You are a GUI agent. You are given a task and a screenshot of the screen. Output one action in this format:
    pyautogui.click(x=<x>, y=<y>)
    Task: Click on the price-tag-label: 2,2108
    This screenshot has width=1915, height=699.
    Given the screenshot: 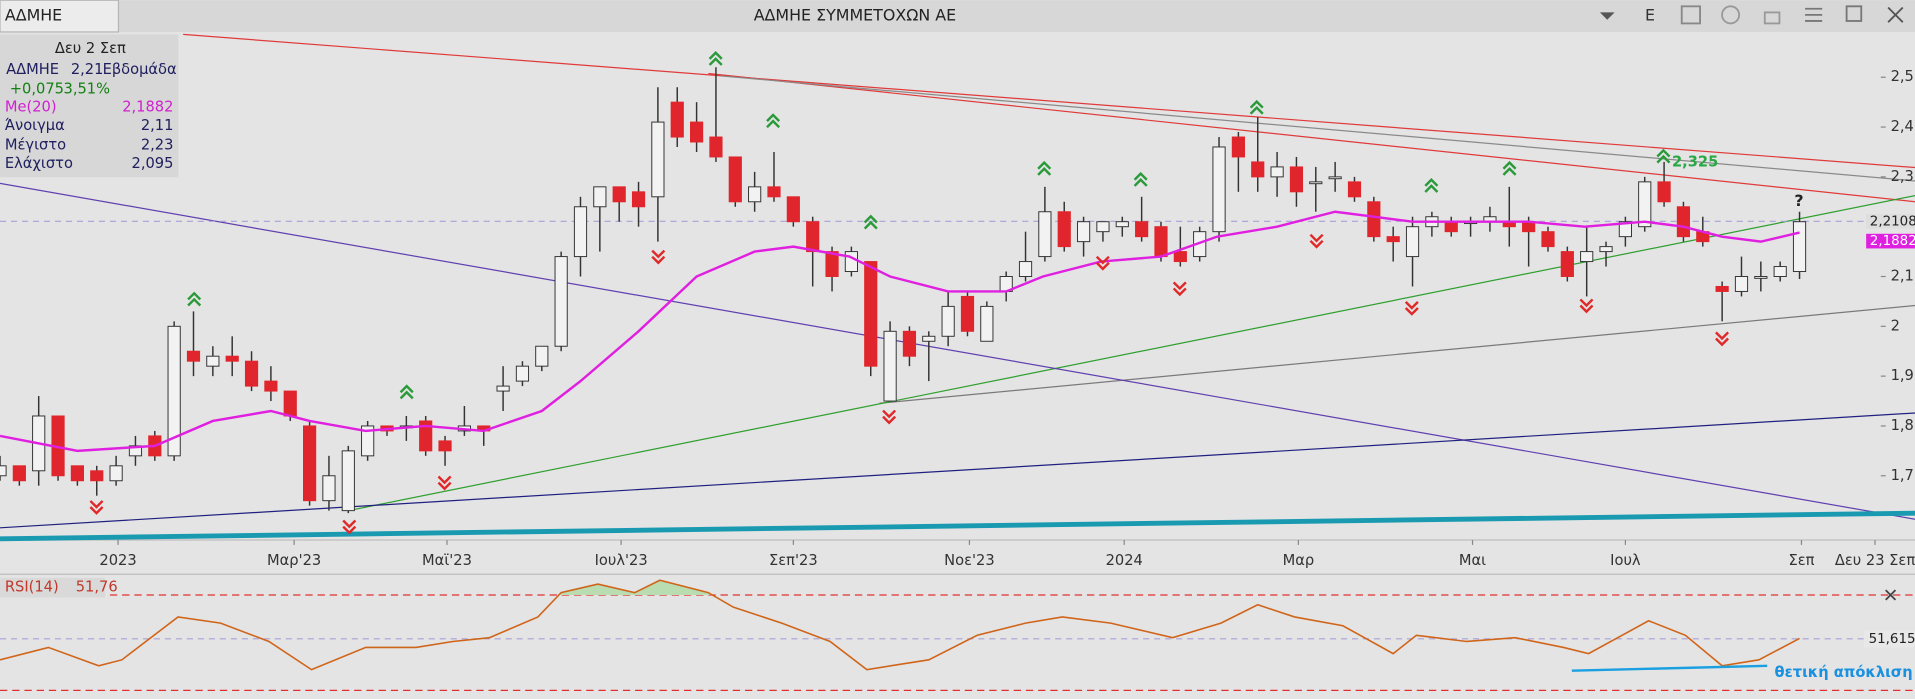 What is the action you would take?
    pyautogui.click(x=1892, y=221)
    